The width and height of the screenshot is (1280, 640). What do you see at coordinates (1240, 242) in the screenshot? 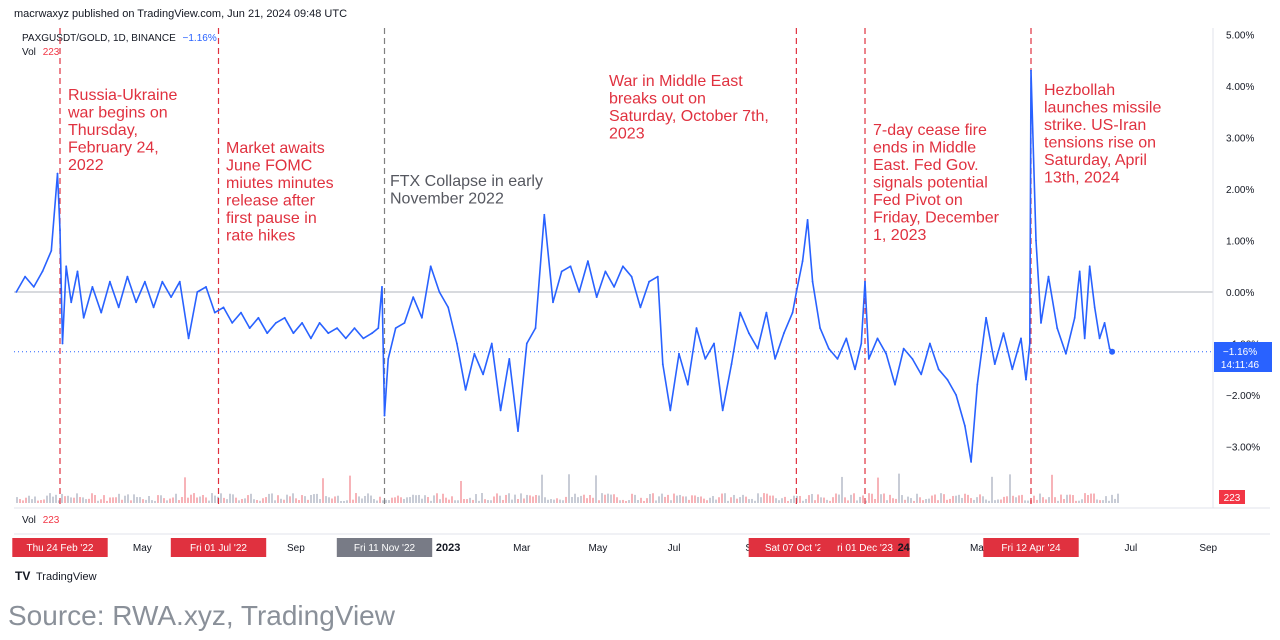
I see `y-tick-label: 1.00%` at bounding box center [1240, 242].